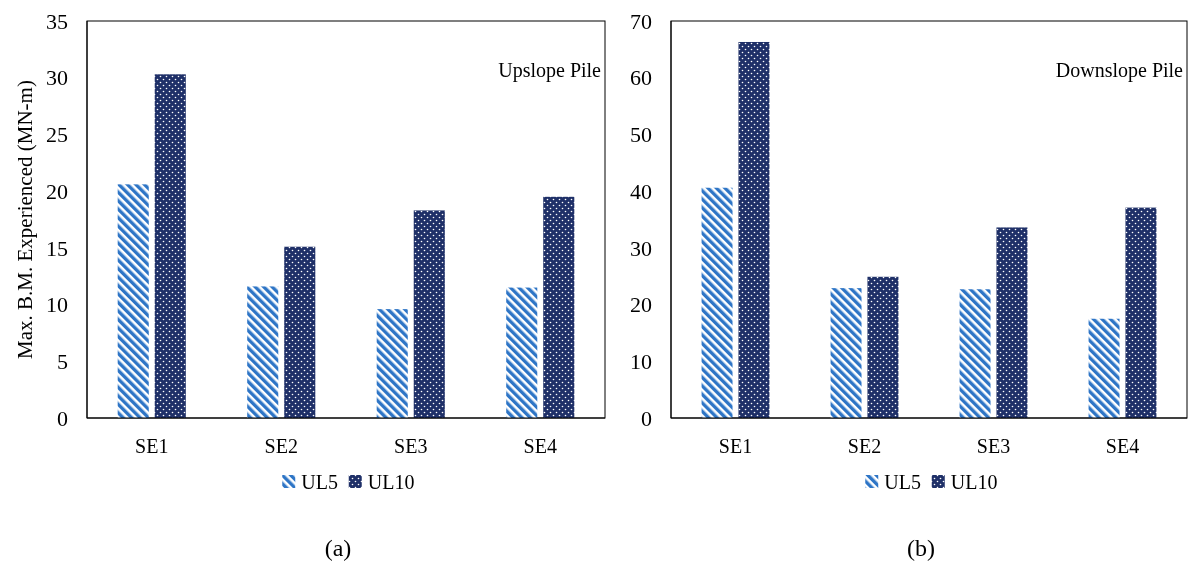 The image size is (1188, 566). What do you see at coordinates (1119, 70) in the screenshot?
I see `annotation: Downslope Pile` at bounding box center [1119, 70].